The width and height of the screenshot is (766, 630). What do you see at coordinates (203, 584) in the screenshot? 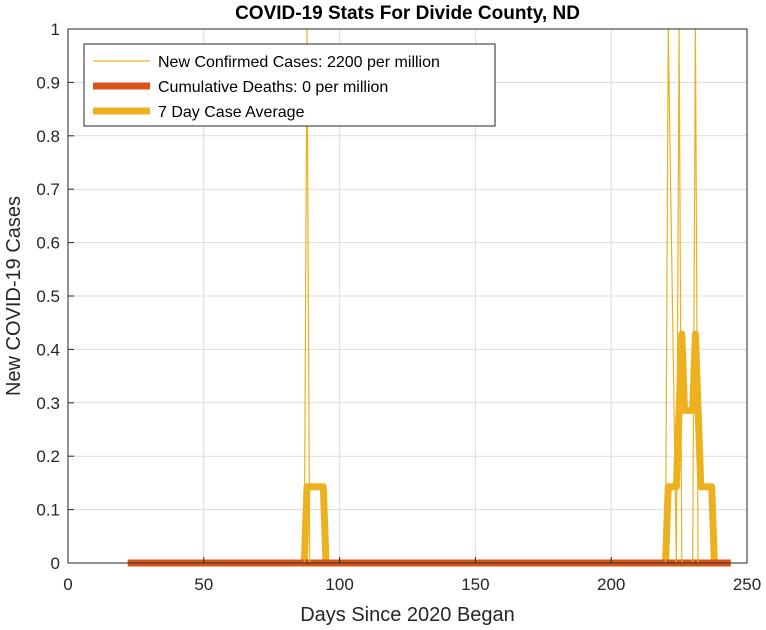
I see `x-tick-label: 50` at bounding box center [203, 584].